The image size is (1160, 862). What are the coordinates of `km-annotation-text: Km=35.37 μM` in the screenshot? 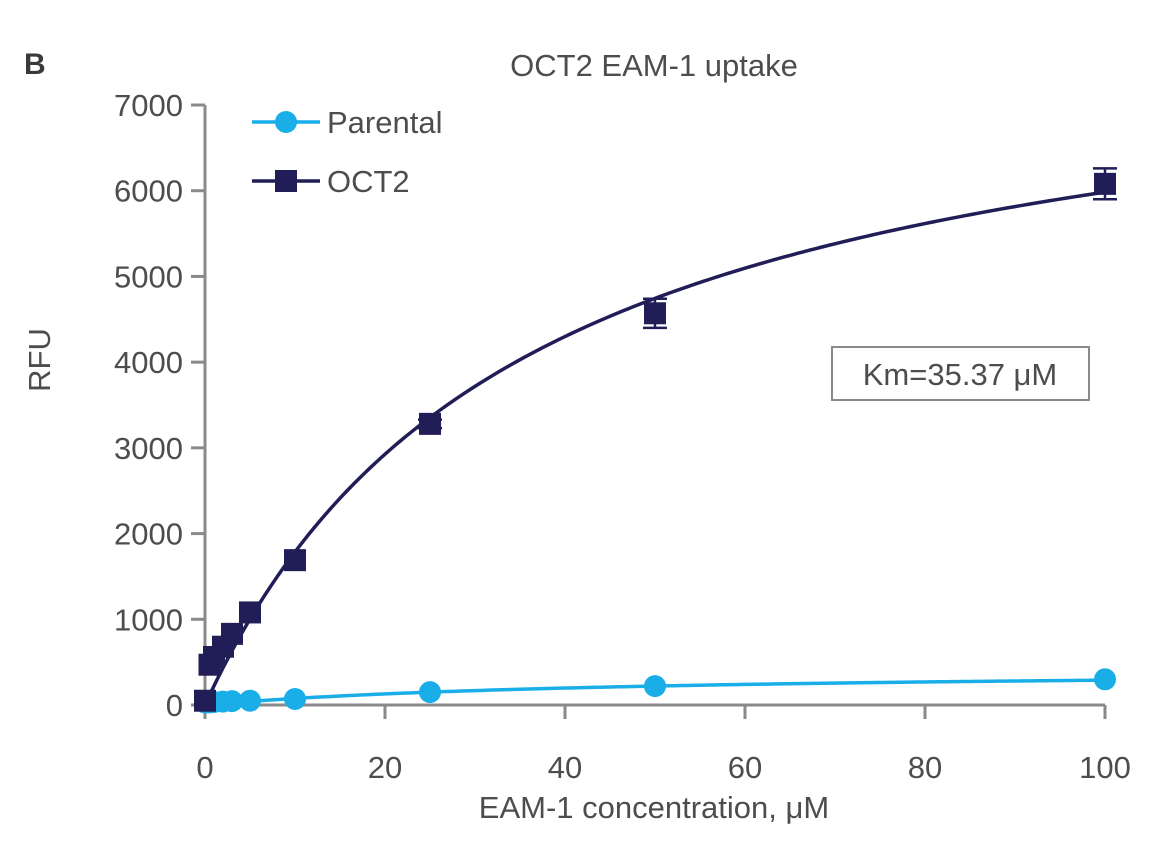 It's located at (960, 374).